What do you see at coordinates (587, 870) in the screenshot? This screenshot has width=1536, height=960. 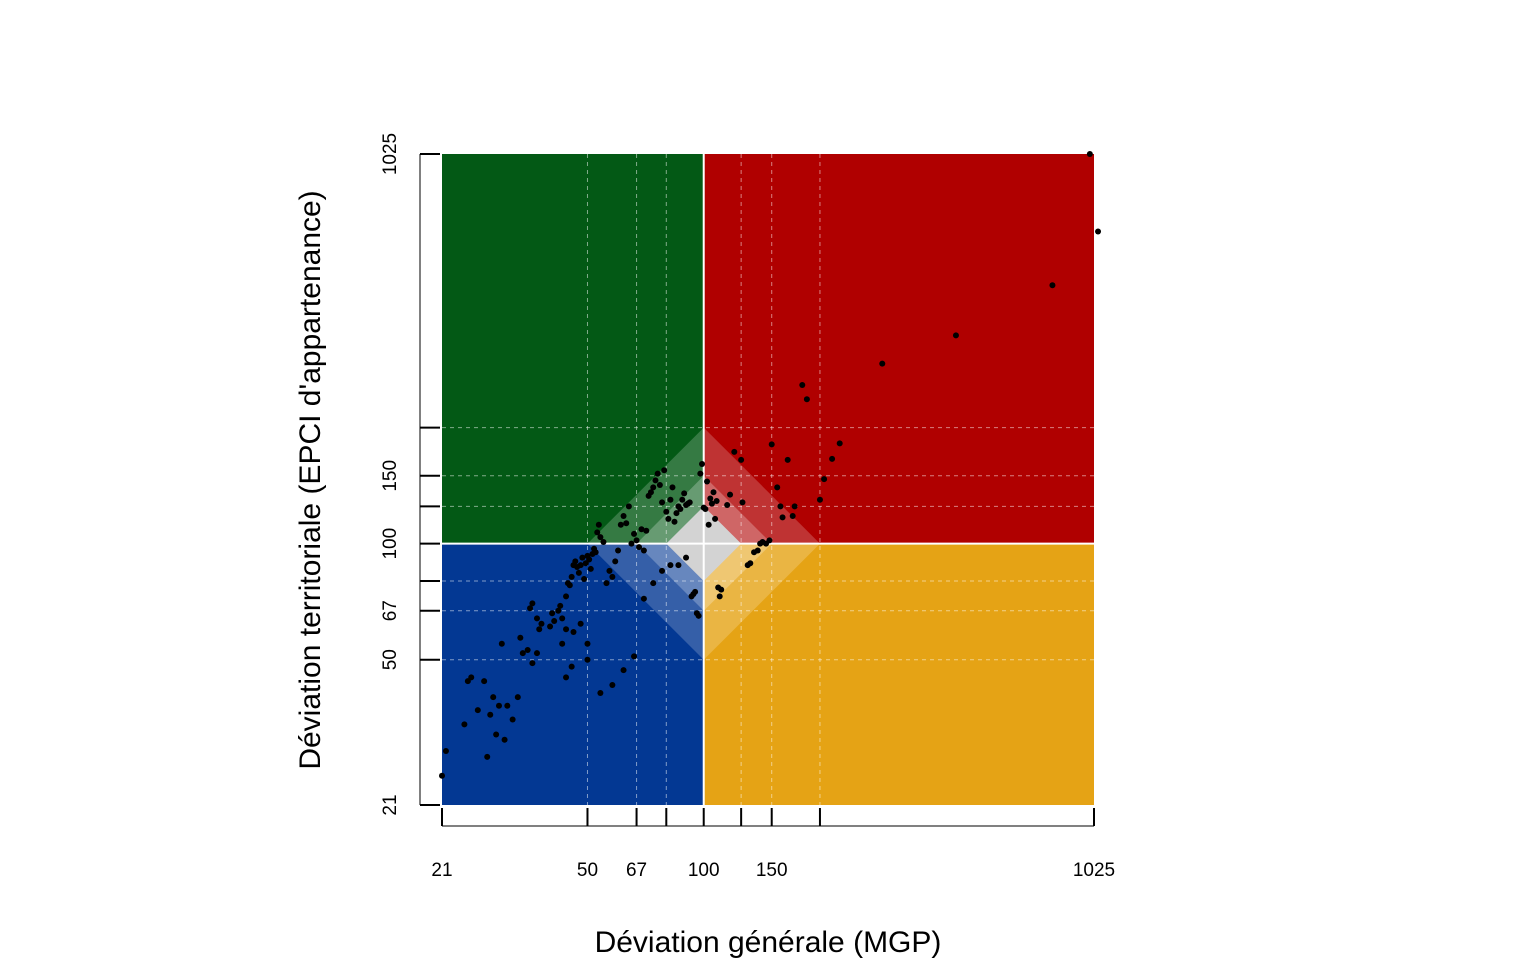 I see `x-tick-label: 50` at bounding box center [587, 870].